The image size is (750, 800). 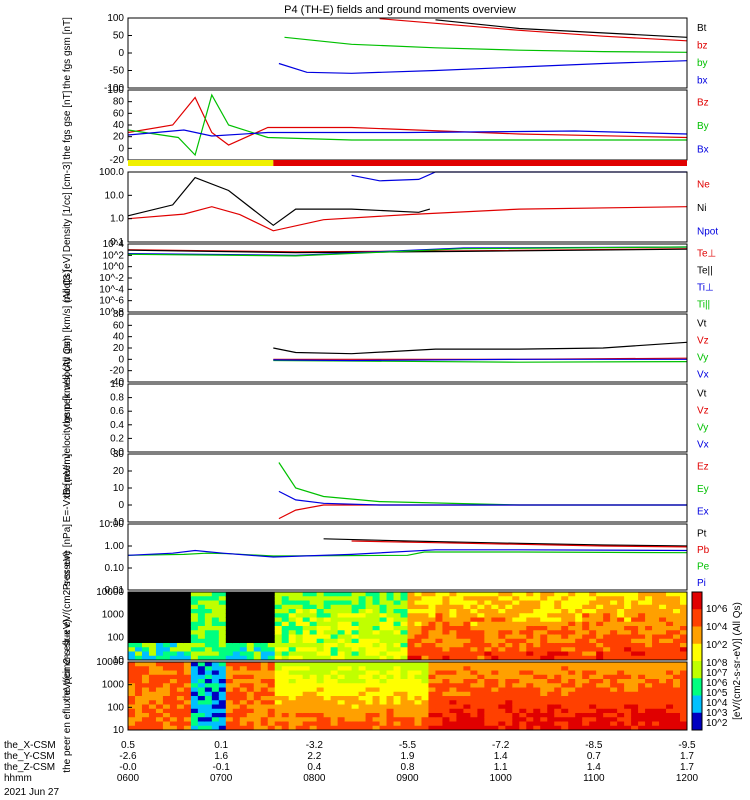 I want to click on colorbar-swatch, so click(x=697, y=704).